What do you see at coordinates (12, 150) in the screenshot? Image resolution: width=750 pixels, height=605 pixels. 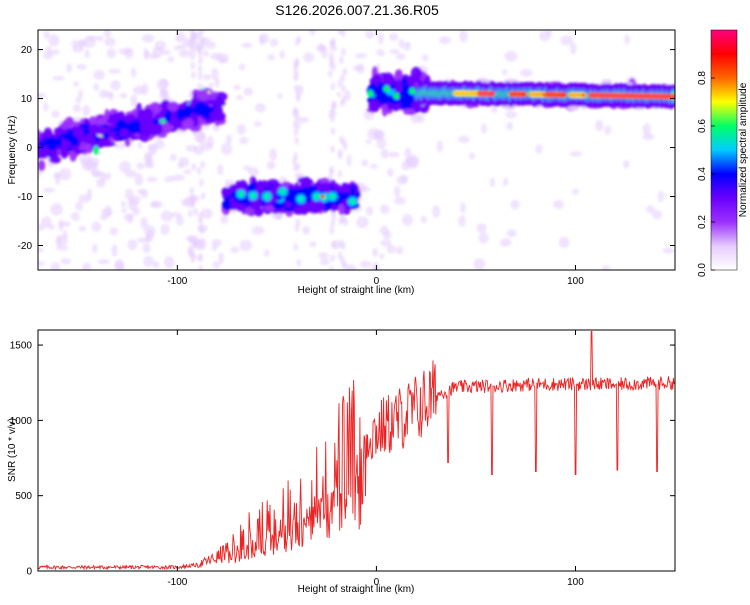 I see `spectrogram-ylabel: Frequency (Hz)` at bounding box center [12, 150].